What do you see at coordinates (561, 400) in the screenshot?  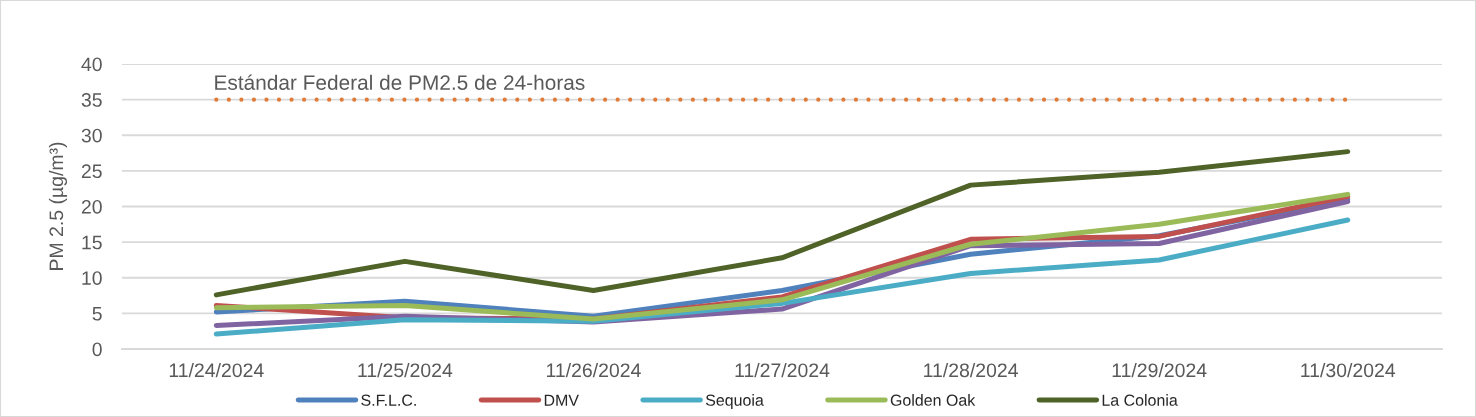 I see `legend-label: DMV` at bounding box center [561, 400].